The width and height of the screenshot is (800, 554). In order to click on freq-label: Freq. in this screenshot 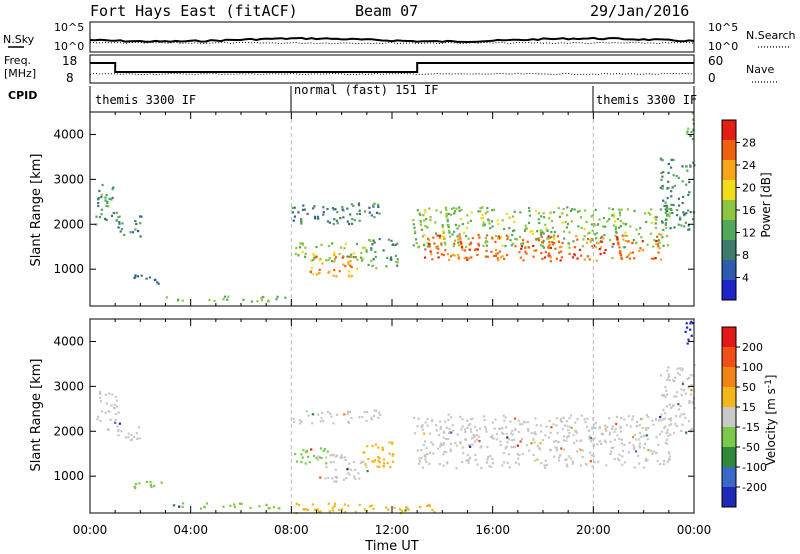, I will do `click(17, 60)`.